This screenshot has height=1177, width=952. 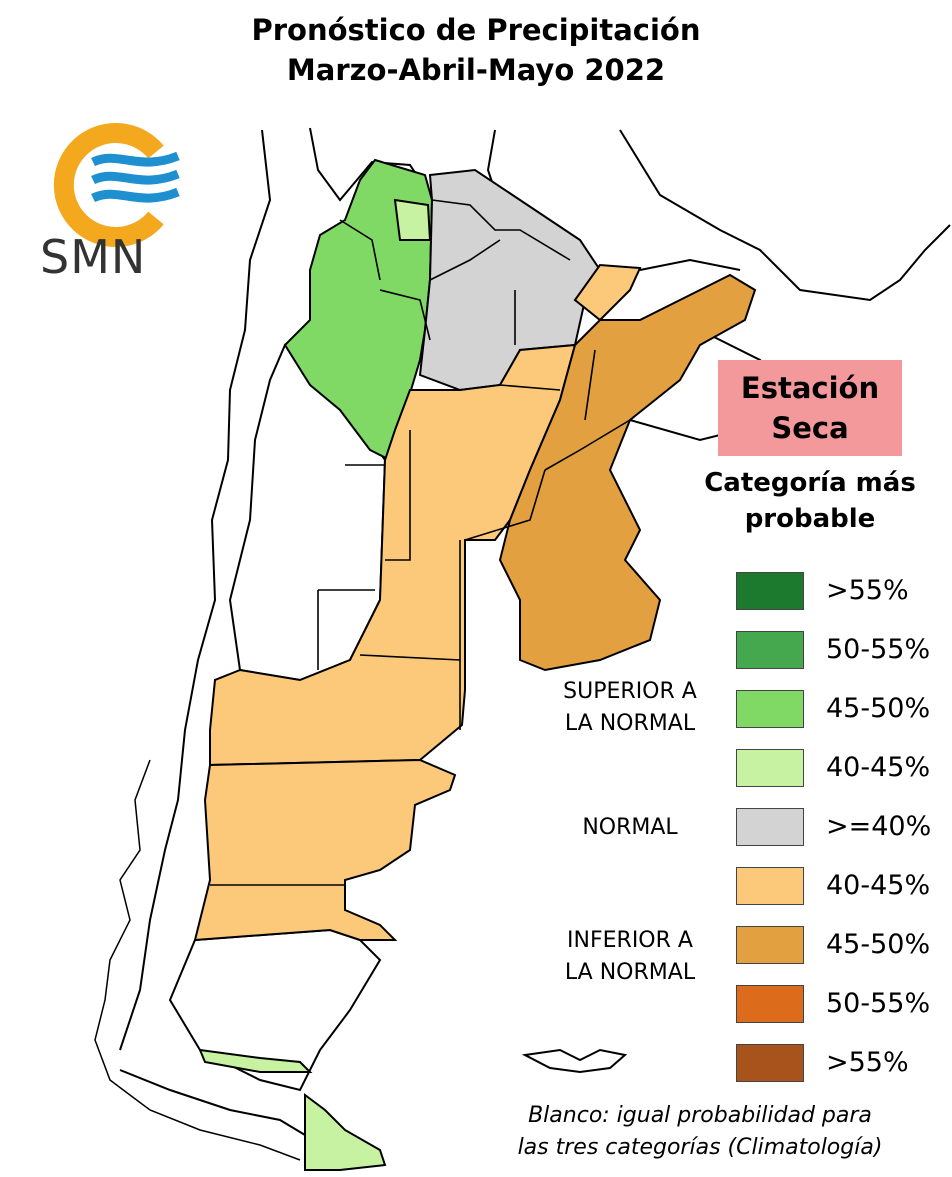 What do you see at coordinates (630, 723) in the screenshot?
I see `superior-line-2: LA NORMAL` at bounding box center [630, 723].